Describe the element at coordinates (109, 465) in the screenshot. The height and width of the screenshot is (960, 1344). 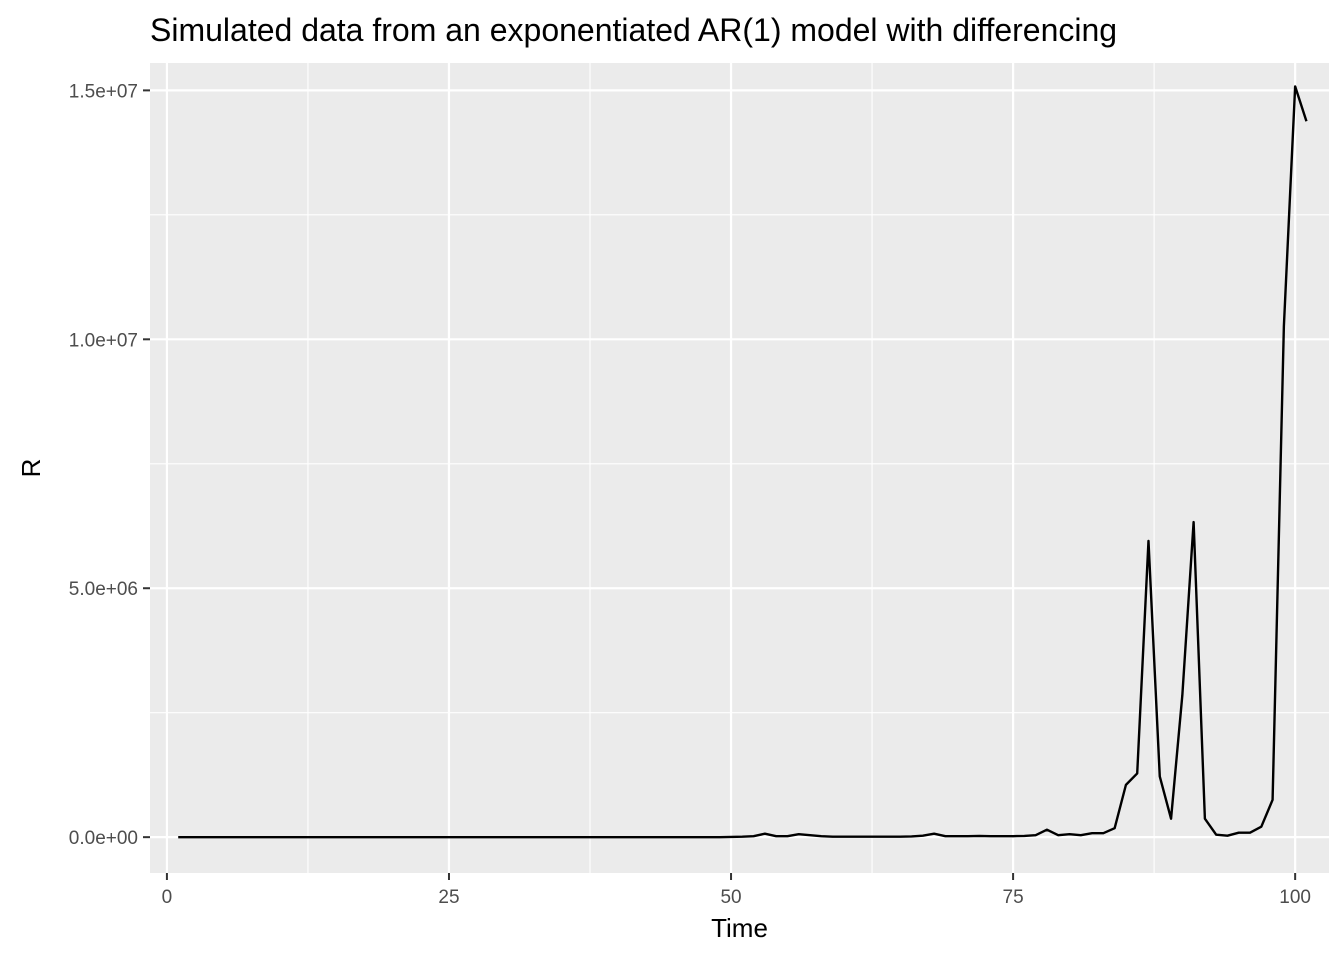
I see `y-axis: 0.0e+00 5.0e+06 1.0e+07 1.5e+07` at that location.